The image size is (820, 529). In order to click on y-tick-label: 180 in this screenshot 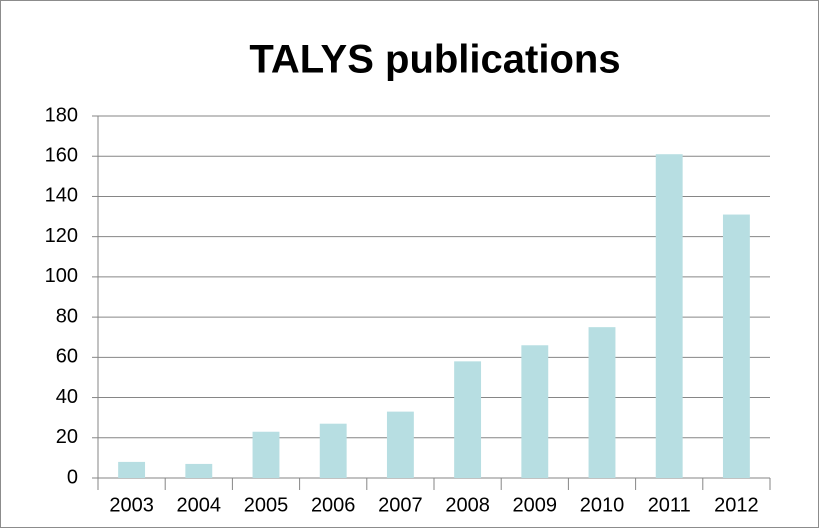, I will do `click(61, 115)`.